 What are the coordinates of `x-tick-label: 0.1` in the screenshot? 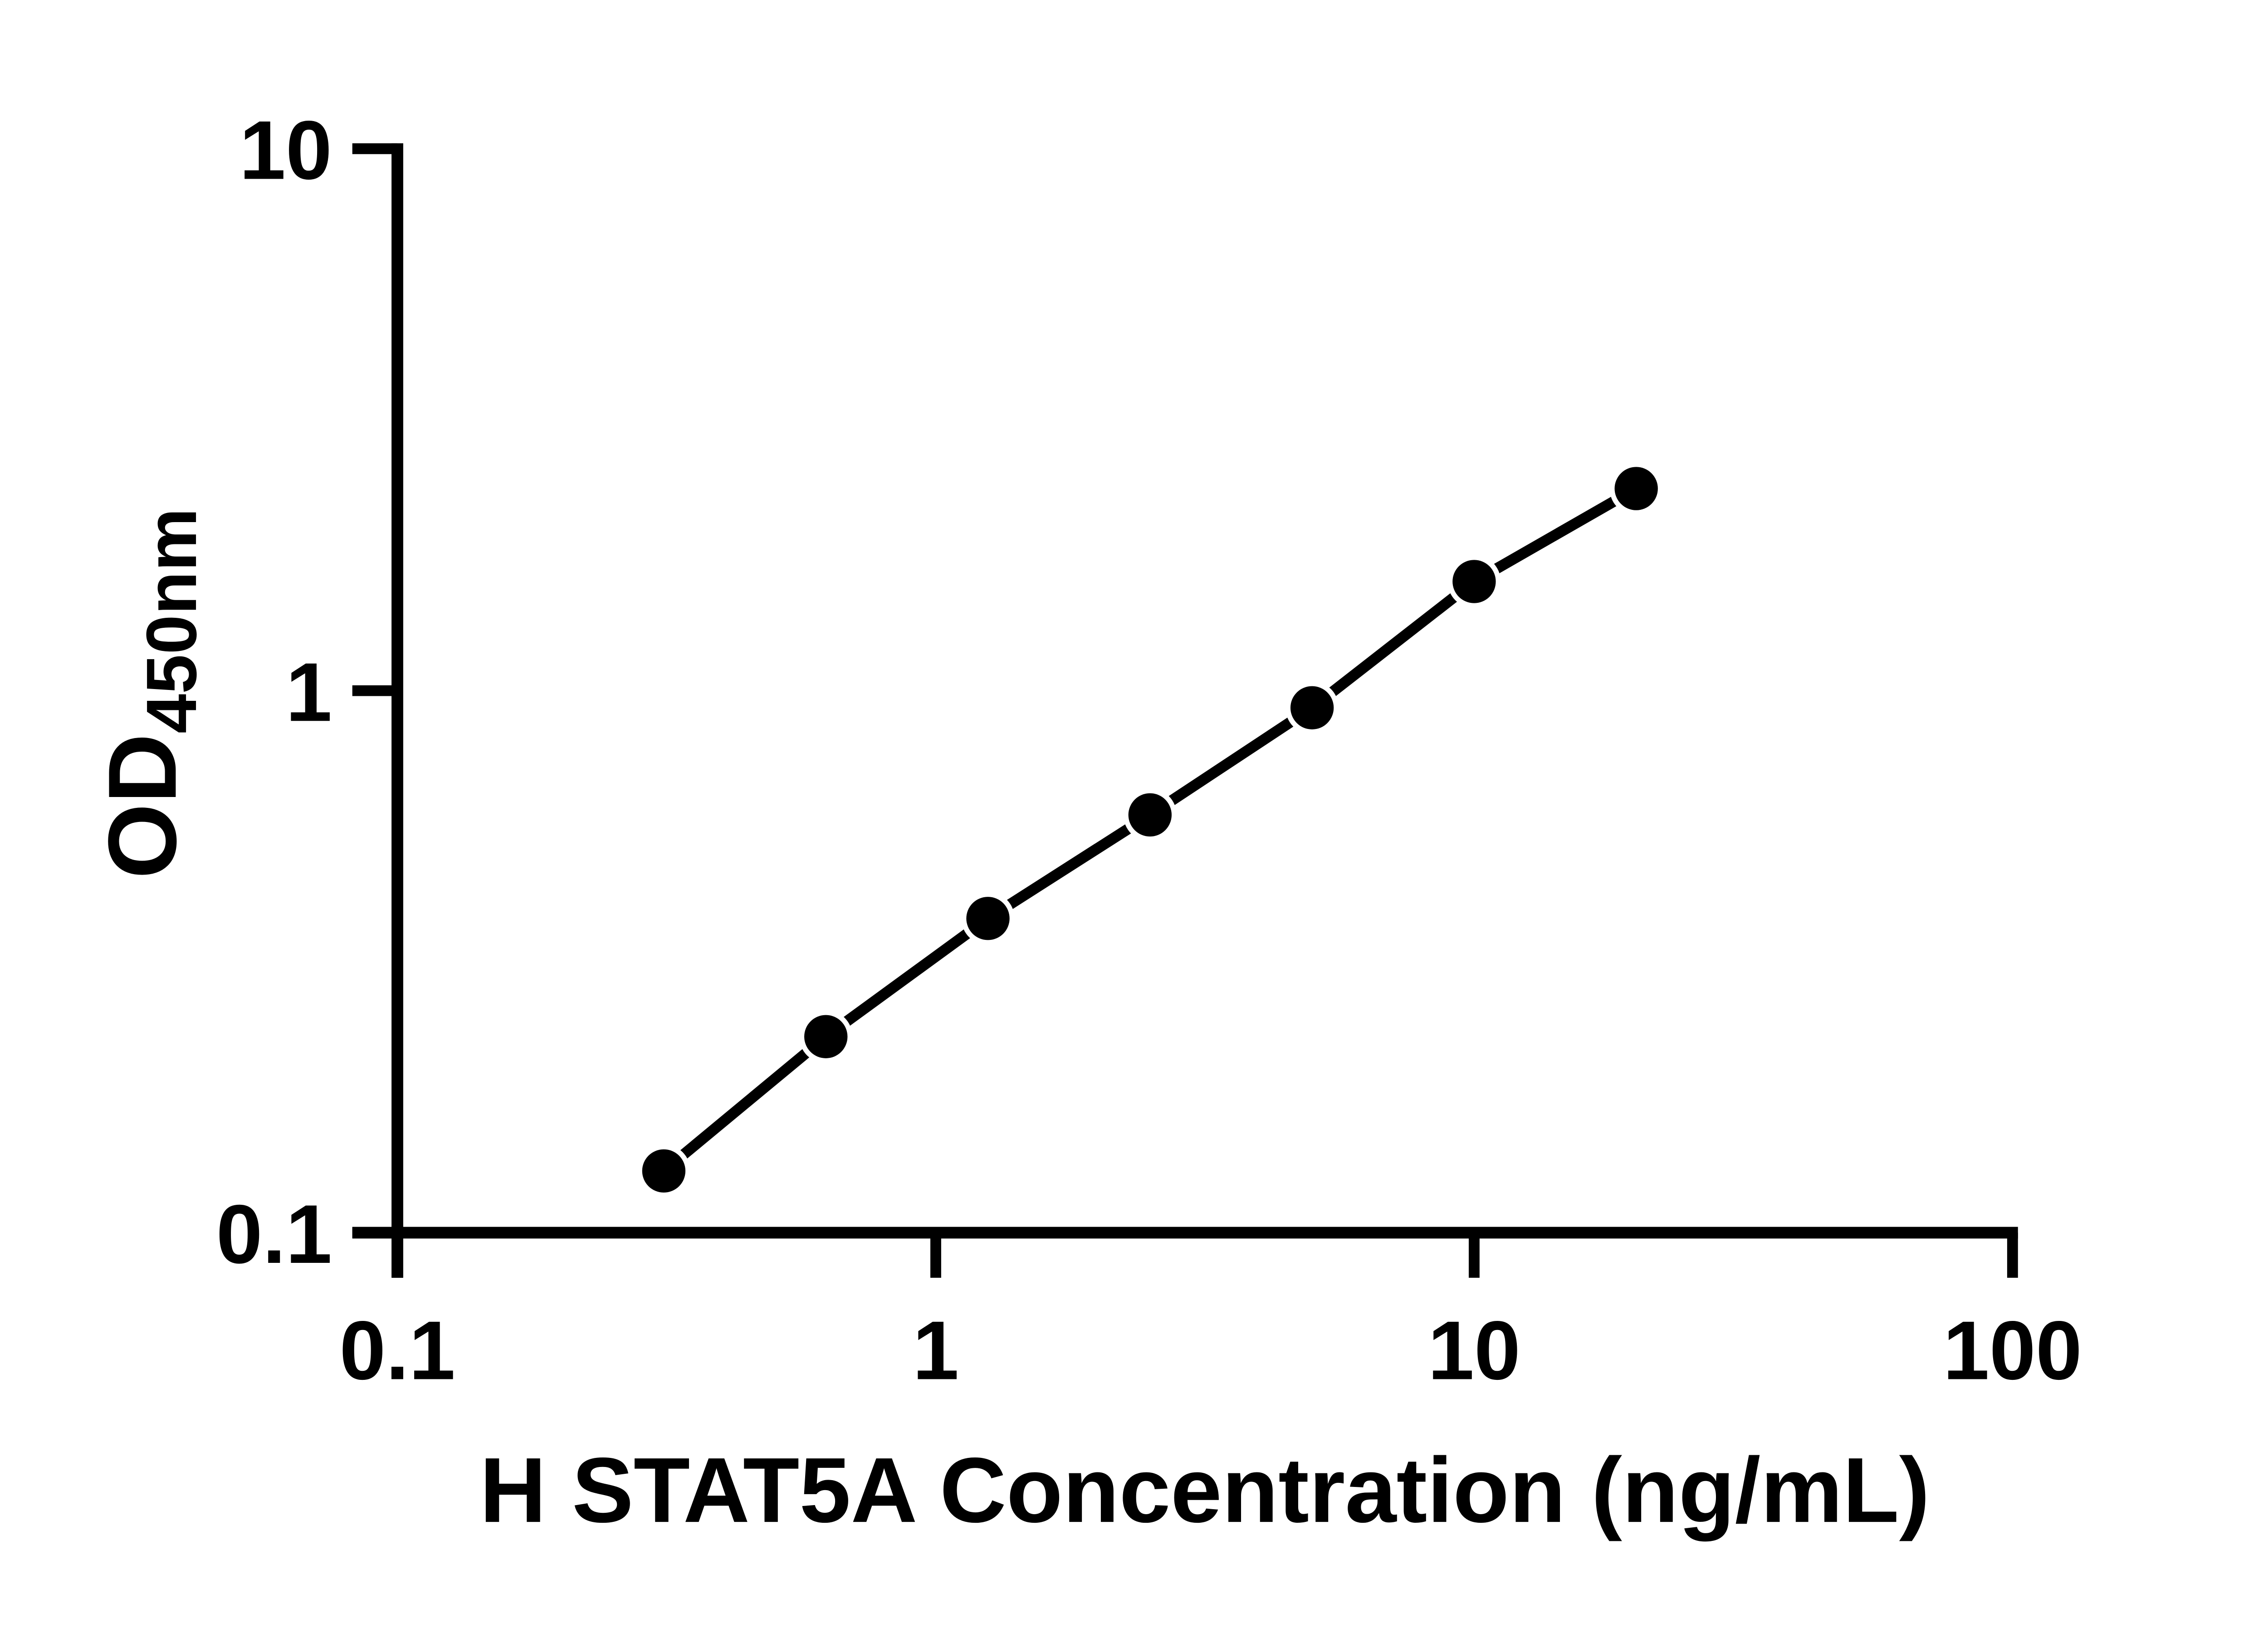 It's located at (397, 1350).